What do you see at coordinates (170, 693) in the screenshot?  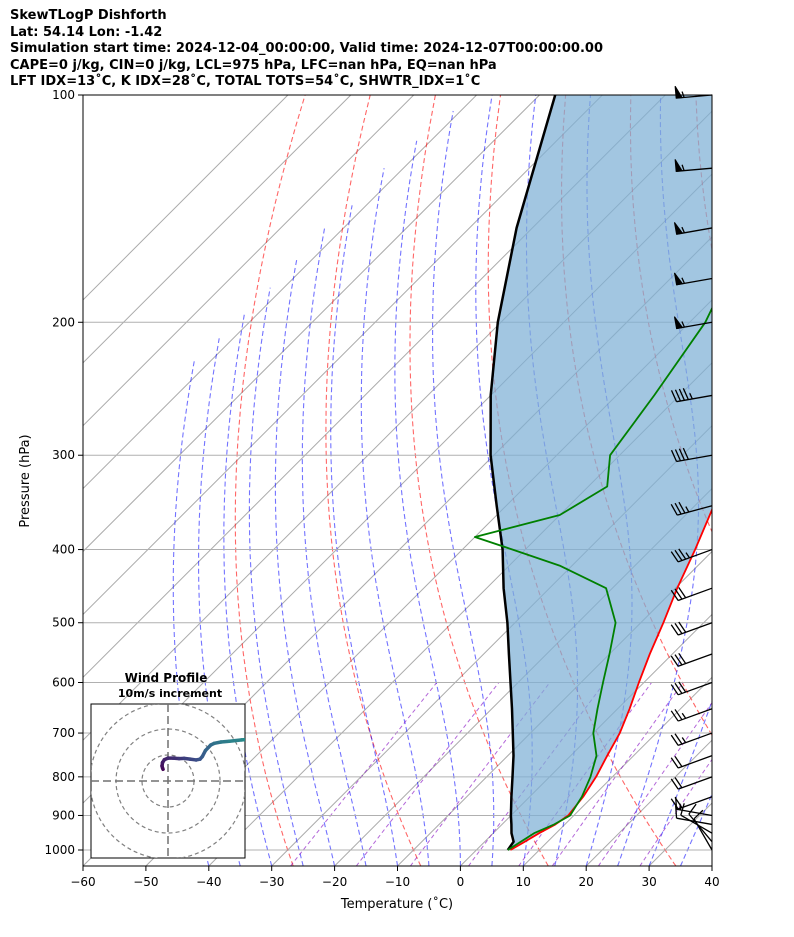 I see `hodograph-subtitle: 10m/s increment` at bounding box center [170, 693].